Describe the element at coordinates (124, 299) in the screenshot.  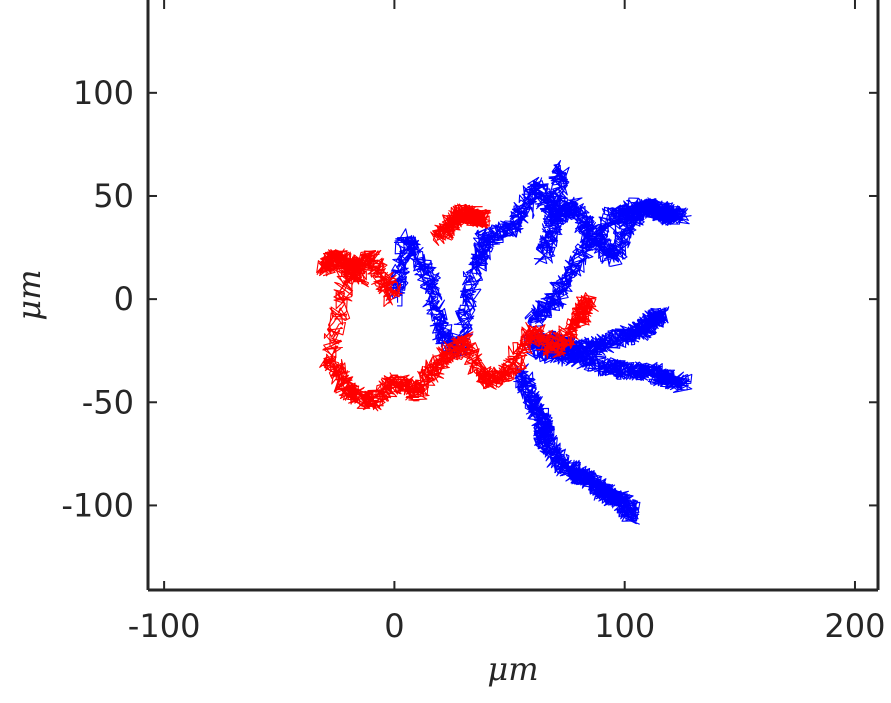
I see `y-tick-label: 0` at that location.